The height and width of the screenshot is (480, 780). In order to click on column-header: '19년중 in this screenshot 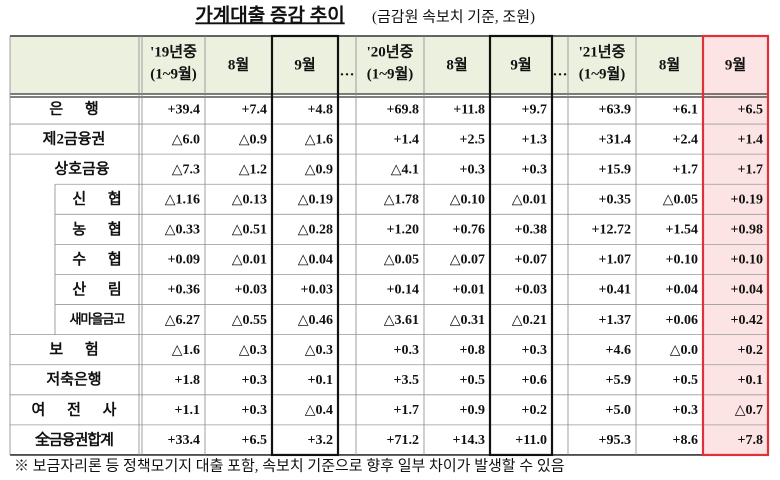, I will do `click(173, 51)`.